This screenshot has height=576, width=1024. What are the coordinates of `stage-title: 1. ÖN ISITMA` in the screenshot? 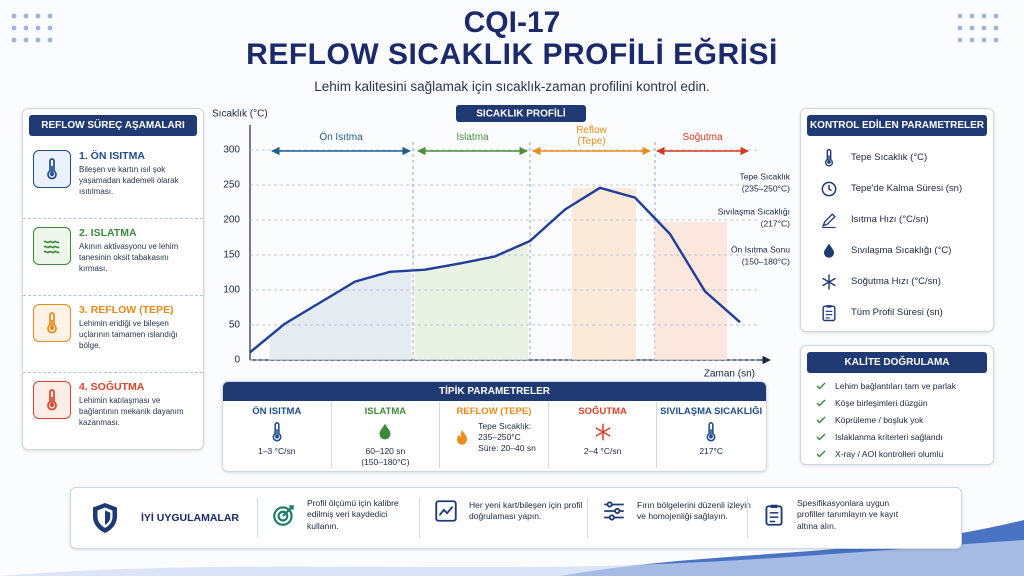 It's located at (112, 156).